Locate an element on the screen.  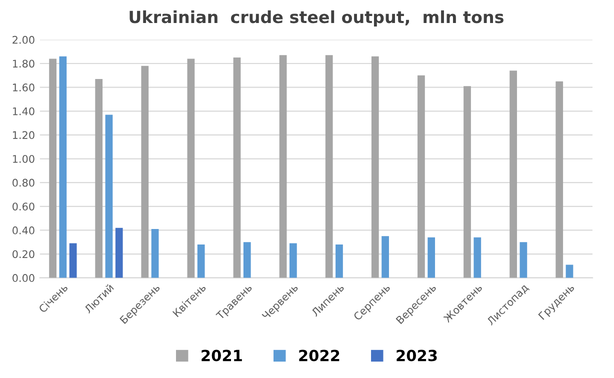
y-tick-label: 1.80 is located at coordinates (23, 64).